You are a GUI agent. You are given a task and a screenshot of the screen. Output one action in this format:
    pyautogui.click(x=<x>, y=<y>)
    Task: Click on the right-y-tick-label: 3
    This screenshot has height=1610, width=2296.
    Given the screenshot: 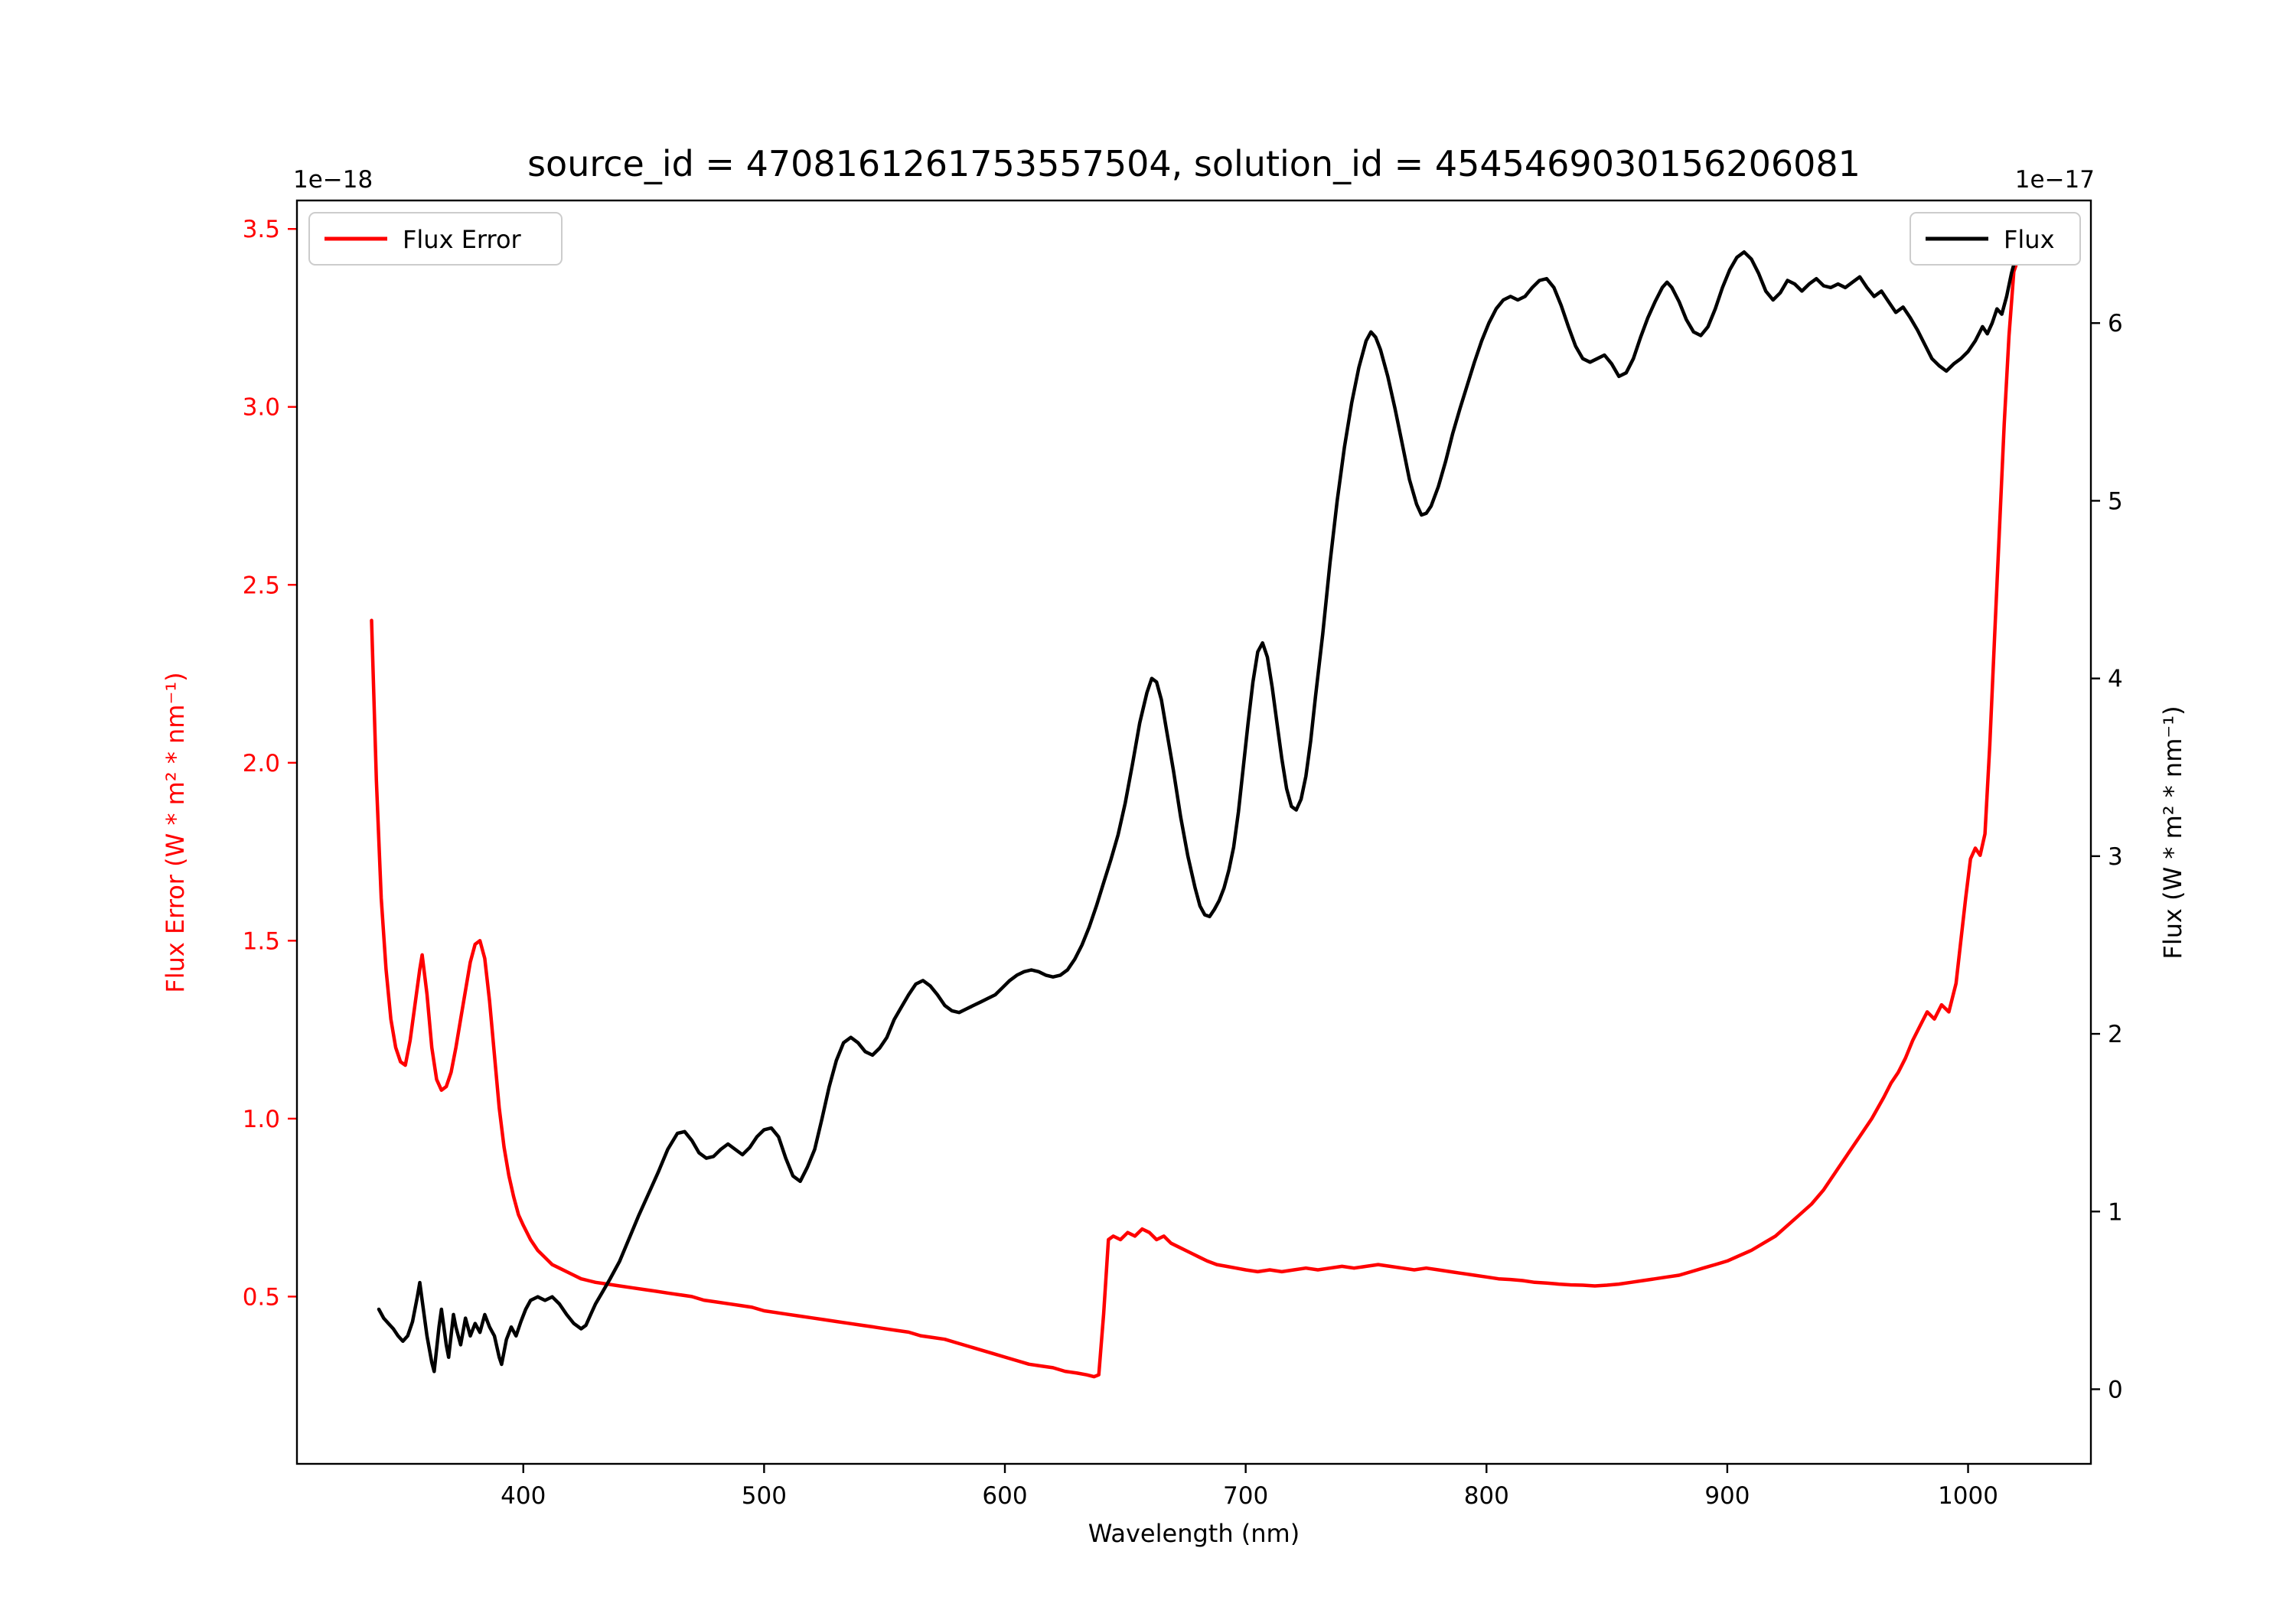 What is the action you would take?
    pyautogui.click(x=2115, y=857)
    